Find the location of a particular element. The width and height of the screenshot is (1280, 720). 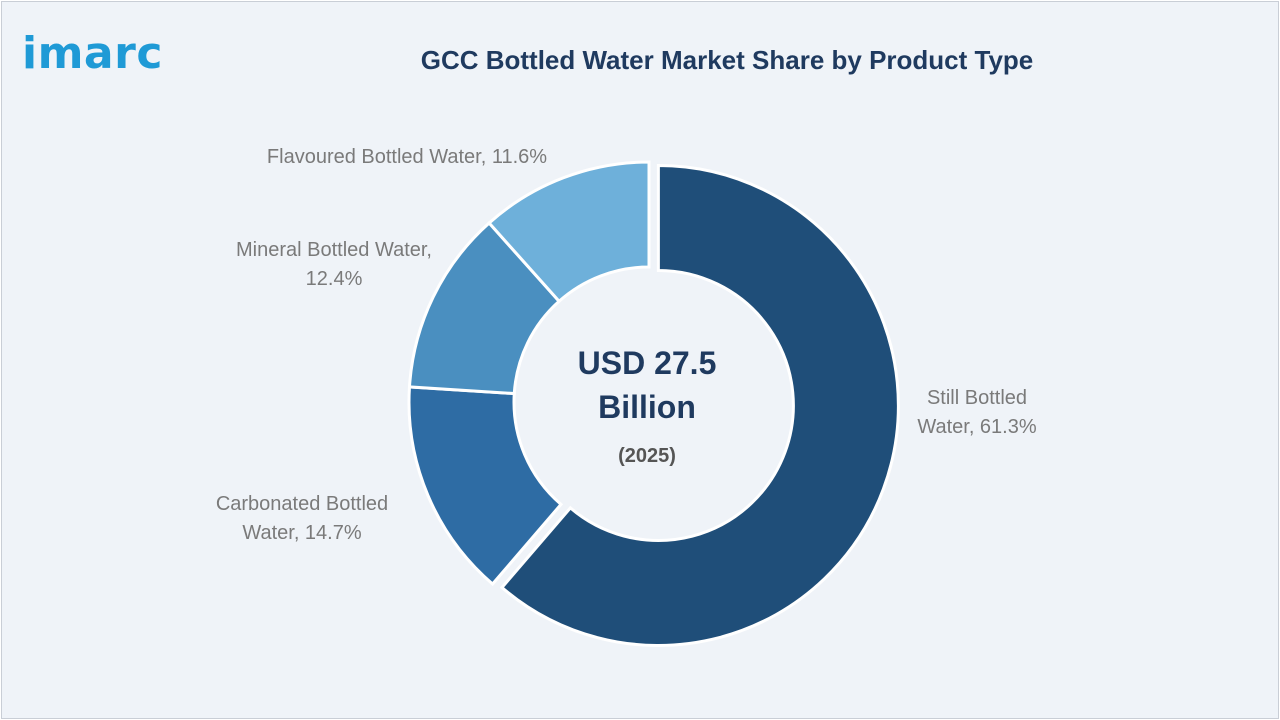

center-value-line-2: Billion is located at coordinates (647, 407).